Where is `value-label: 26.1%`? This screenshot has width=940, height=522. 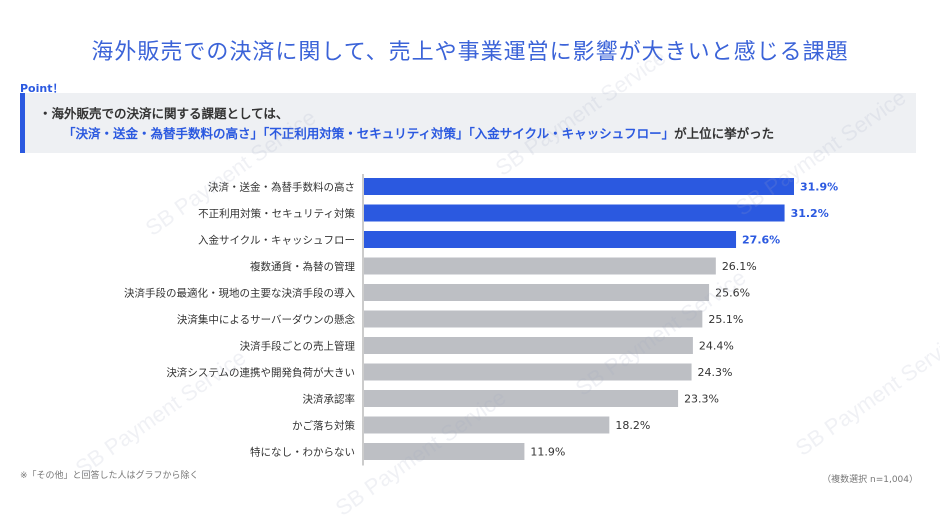 value-label: 26.1% is located at coordinates (739, 266).